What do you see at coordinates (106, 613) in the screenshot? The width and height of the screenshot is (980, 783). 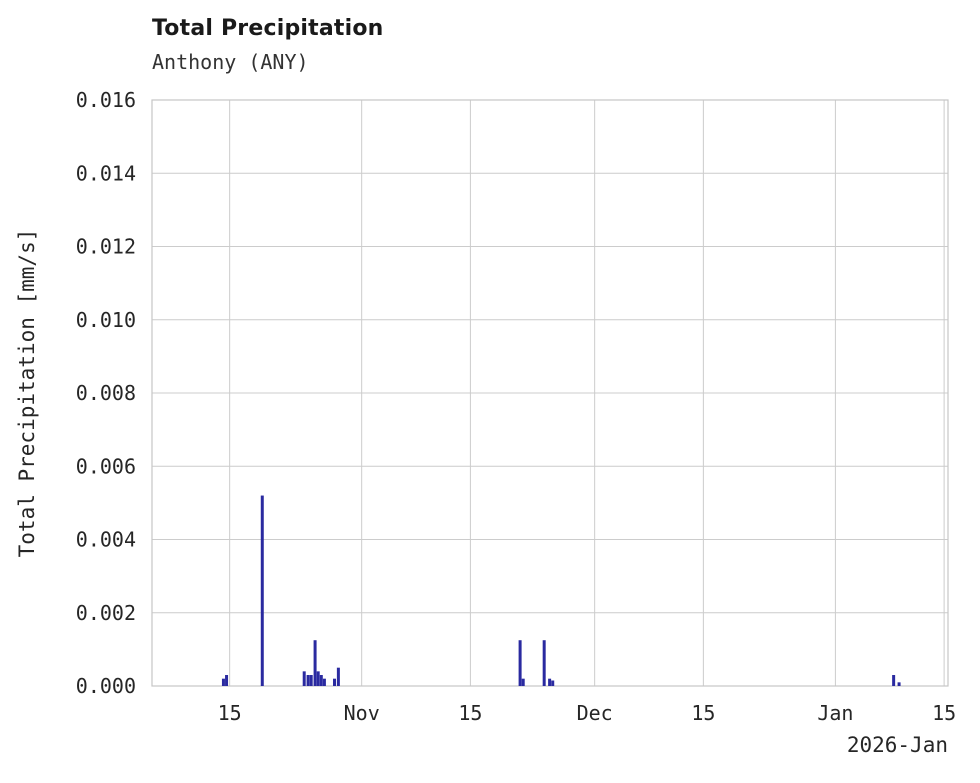 I see `y-tick-label: 0.002` at bounding box center [106, 613].